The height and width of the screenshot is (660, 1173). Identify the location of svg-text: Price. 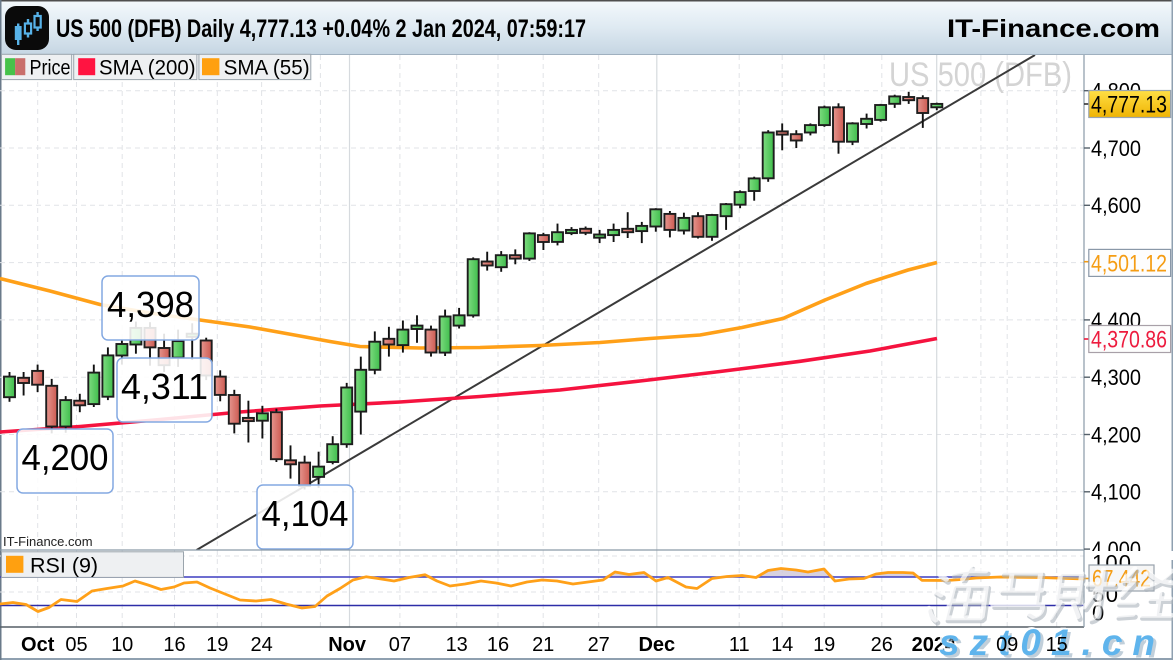
(50, 68).